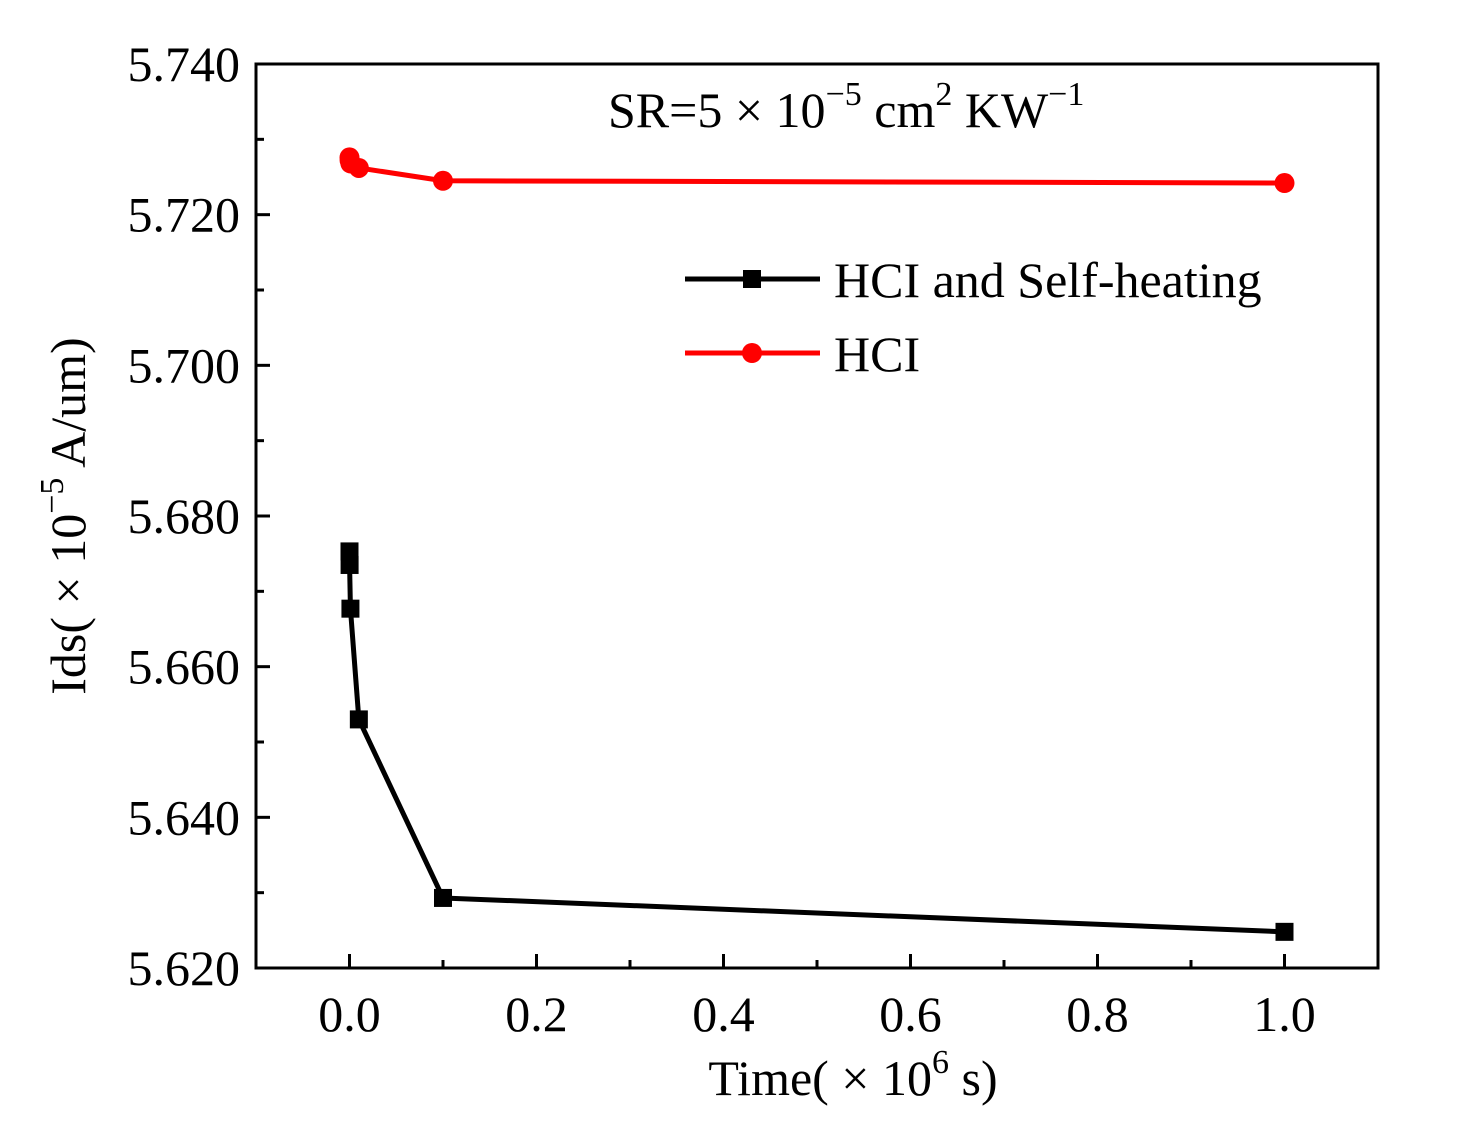  What do you see at coordinates (1097, 1014) in the screenshot?
I see `x-tick-label: 0.8` at bounding box center [1097, 1014].